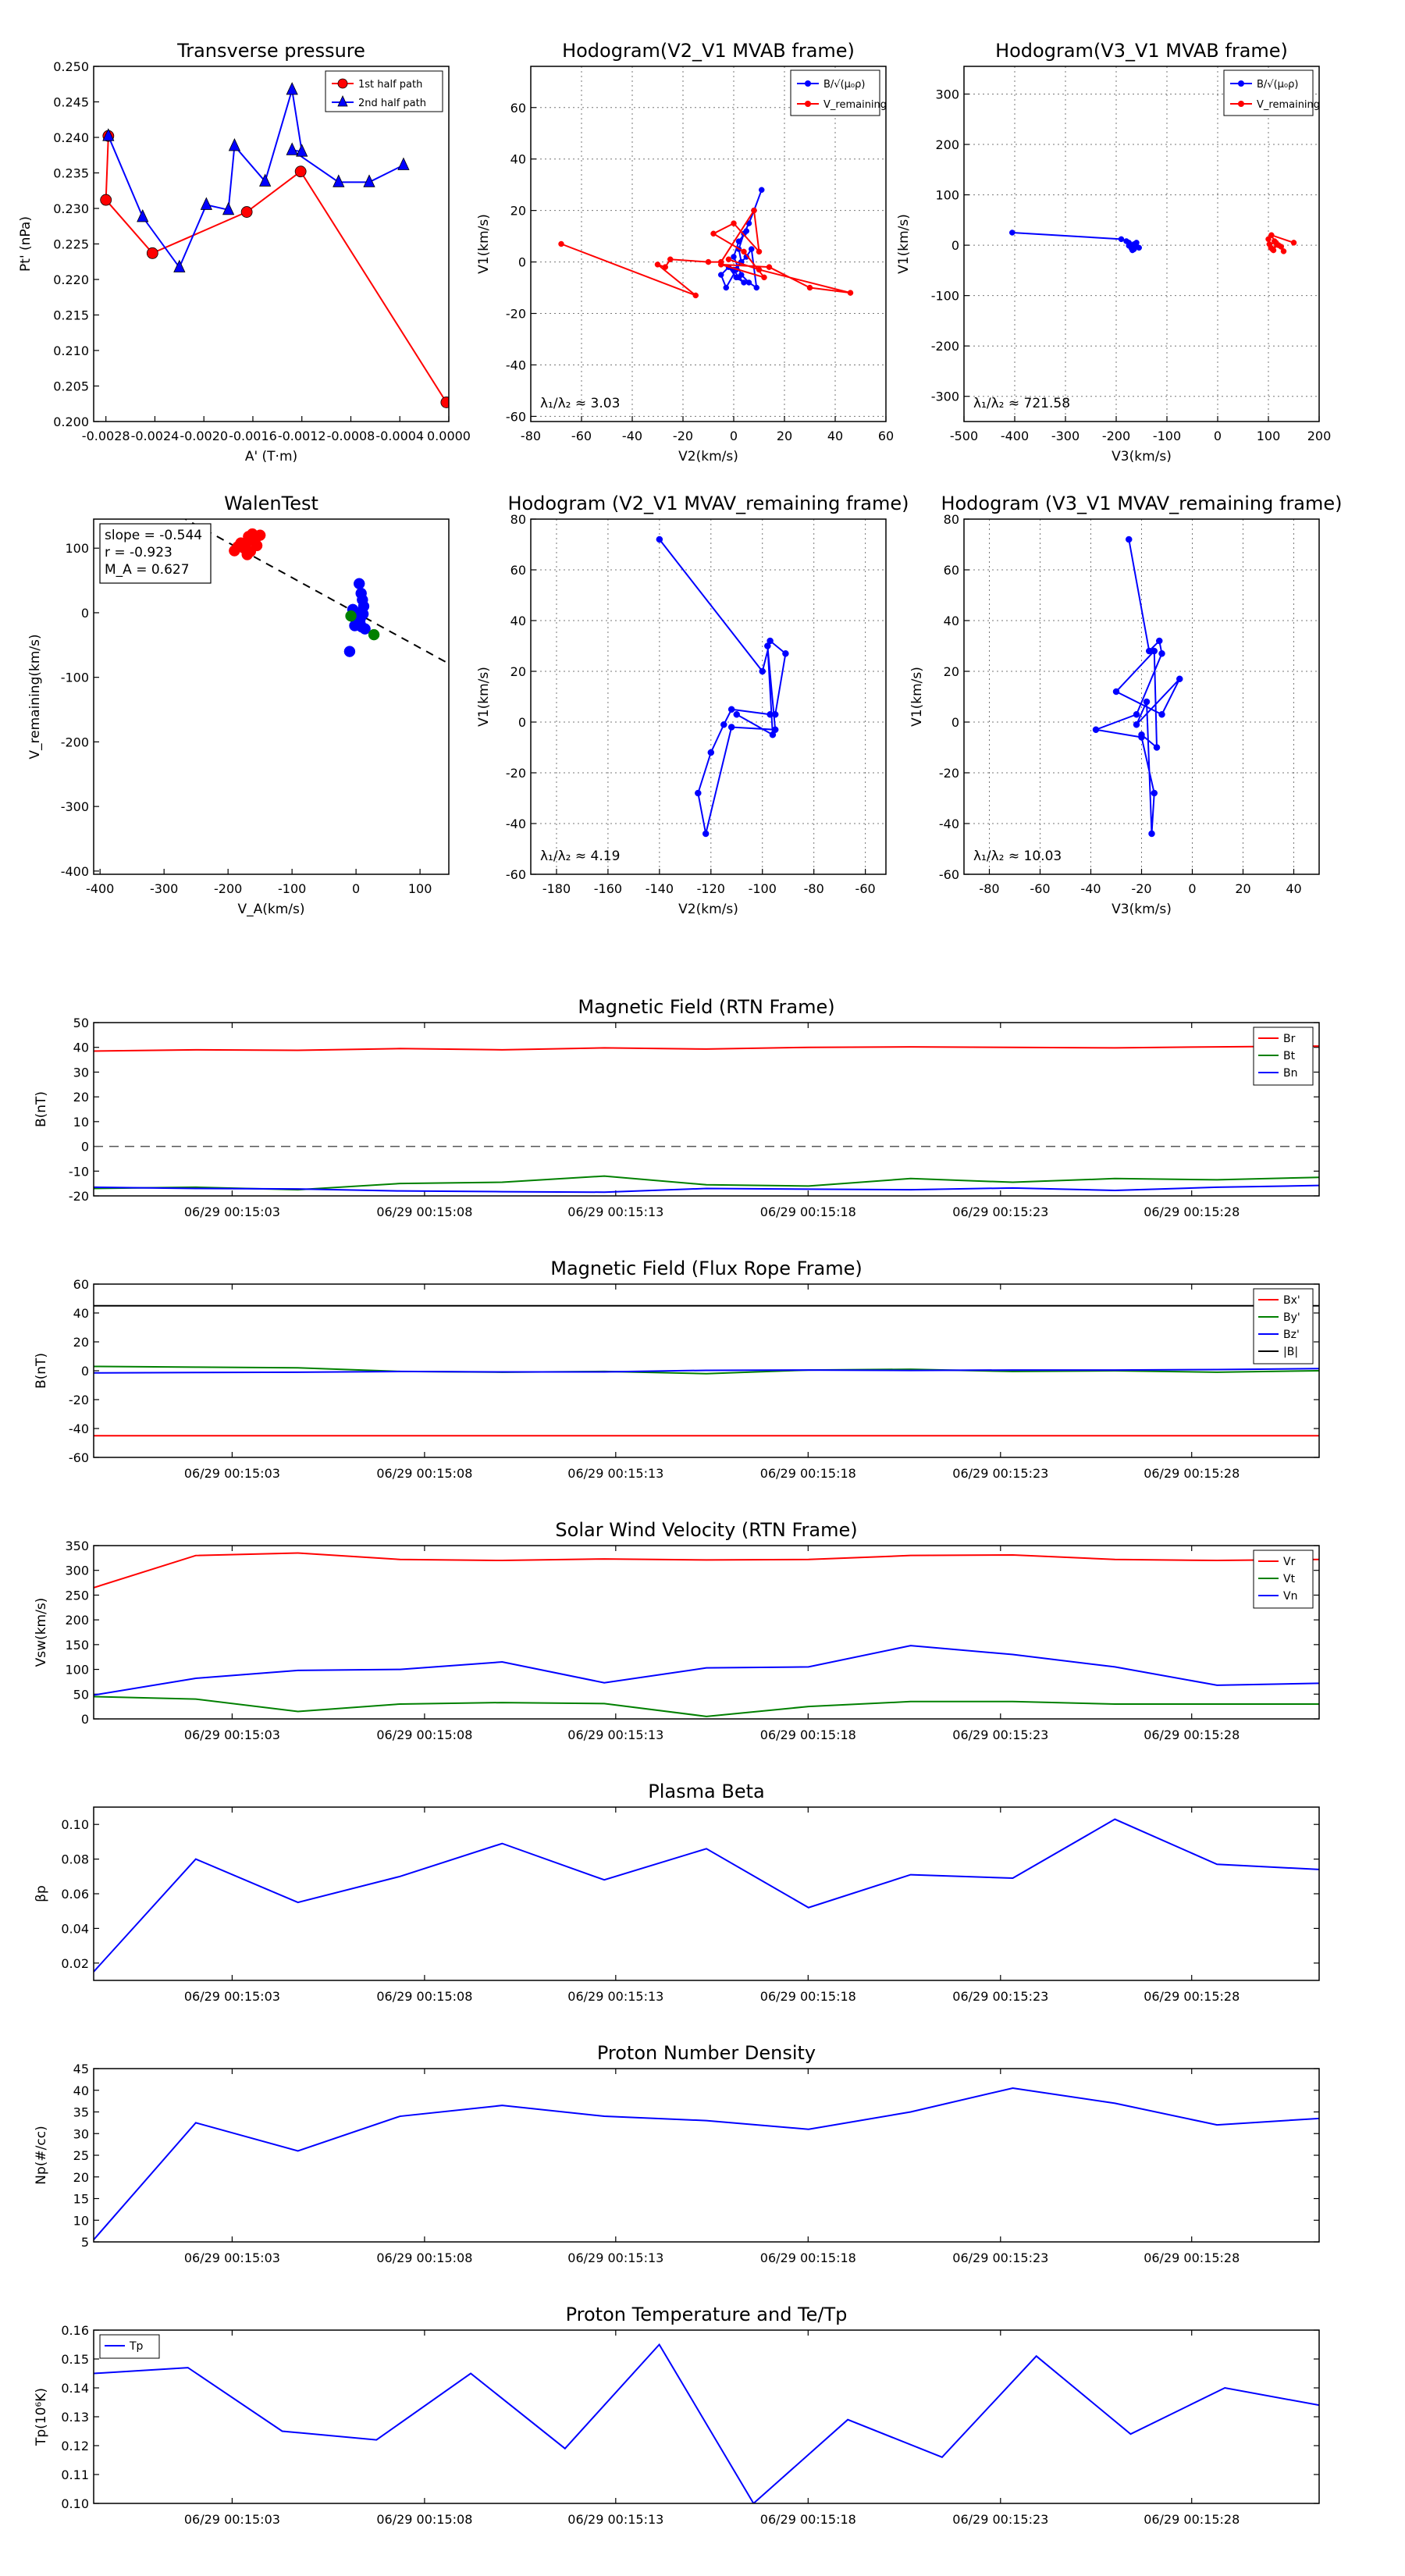 Image resolution: width=1405 pixels, height=2576 pixels. I want to click on np-ytick-label: 25, so click(81, 2155).